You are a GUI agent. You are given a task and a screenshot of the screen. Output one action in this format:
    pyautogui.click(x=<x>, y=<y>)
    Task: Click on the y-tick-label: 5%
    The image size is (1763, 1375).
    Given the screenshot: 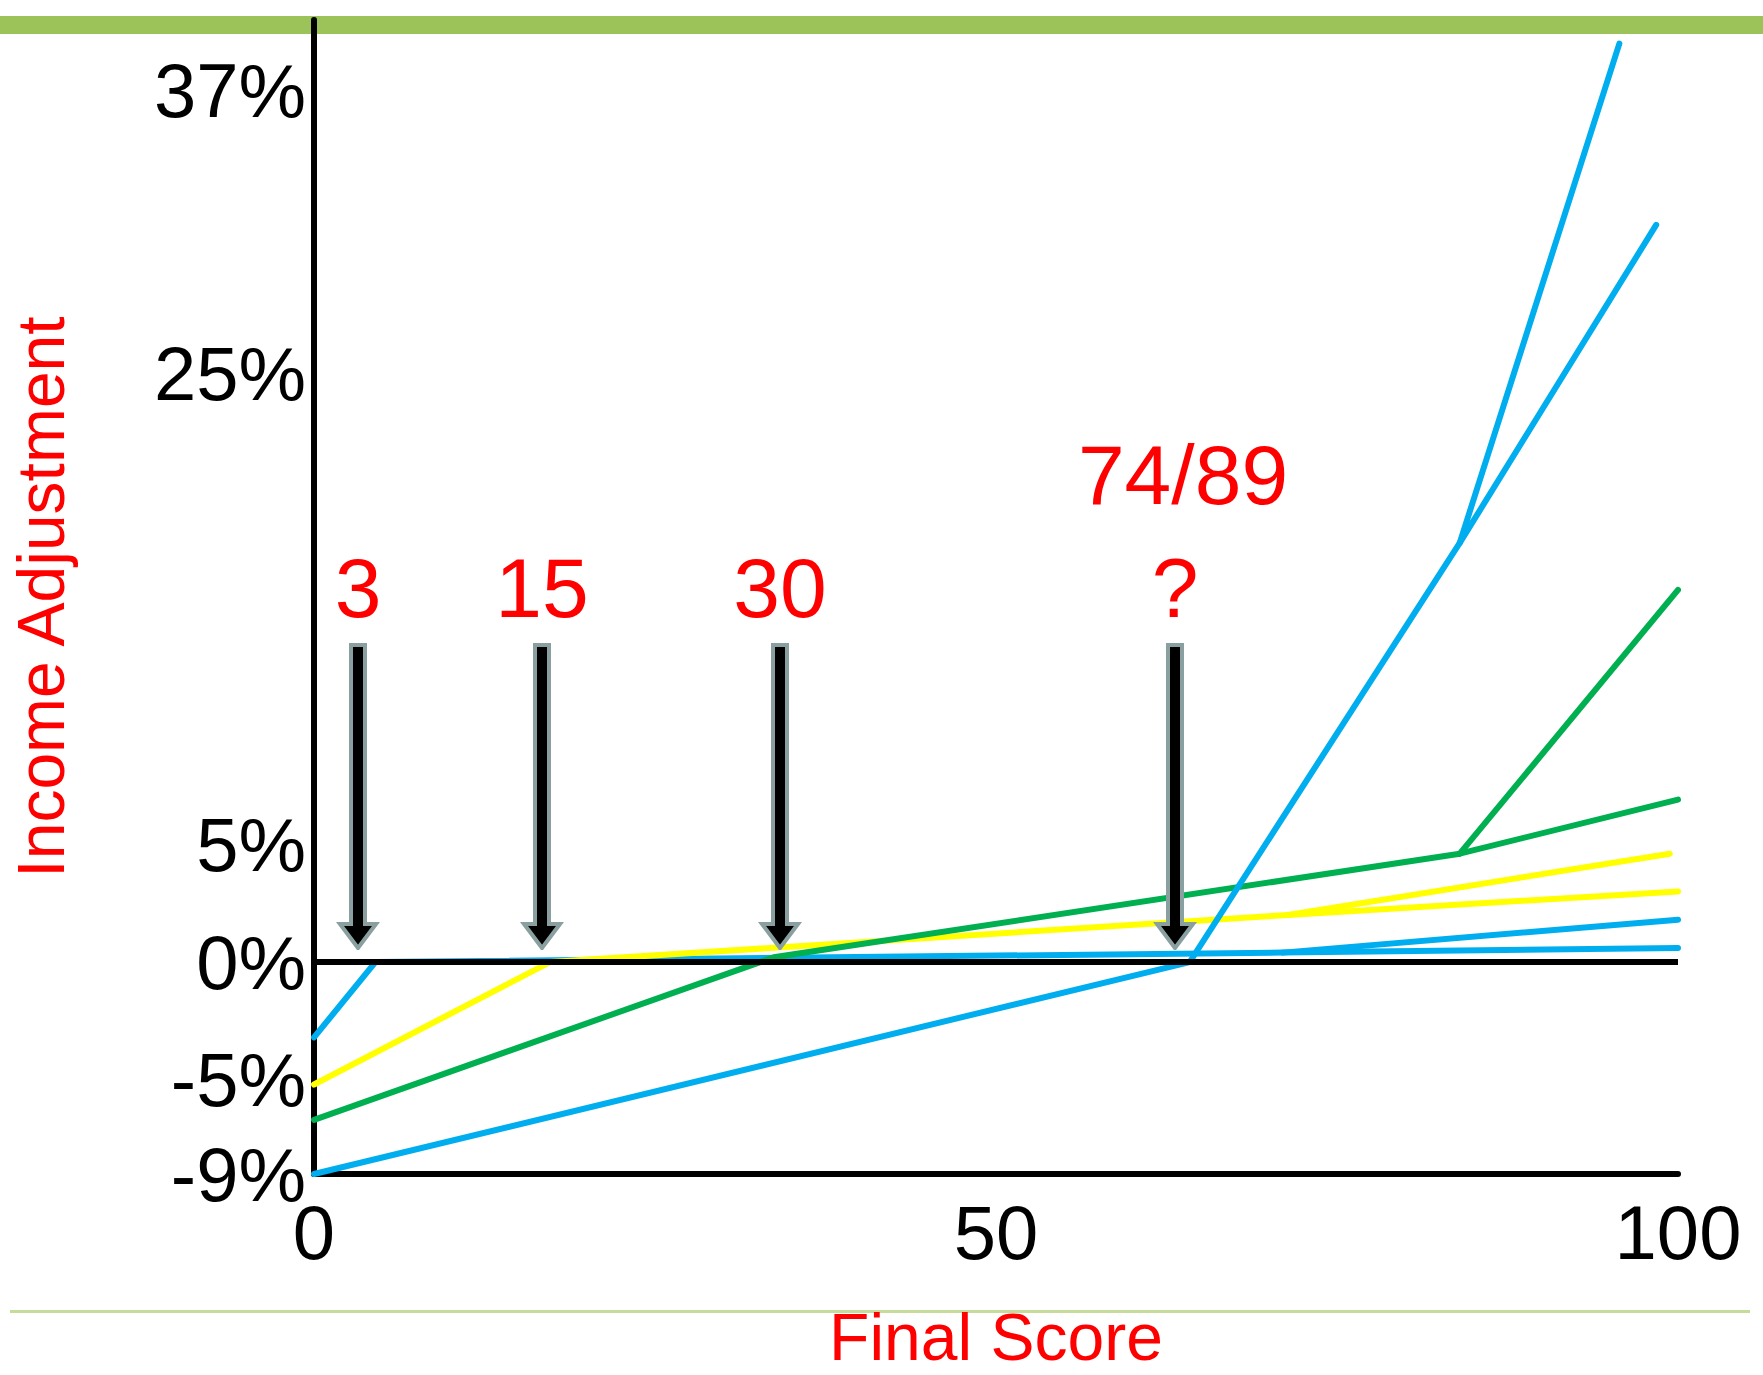 What is the action you would take?
    pyautogui.click(x=251, y=844)
    